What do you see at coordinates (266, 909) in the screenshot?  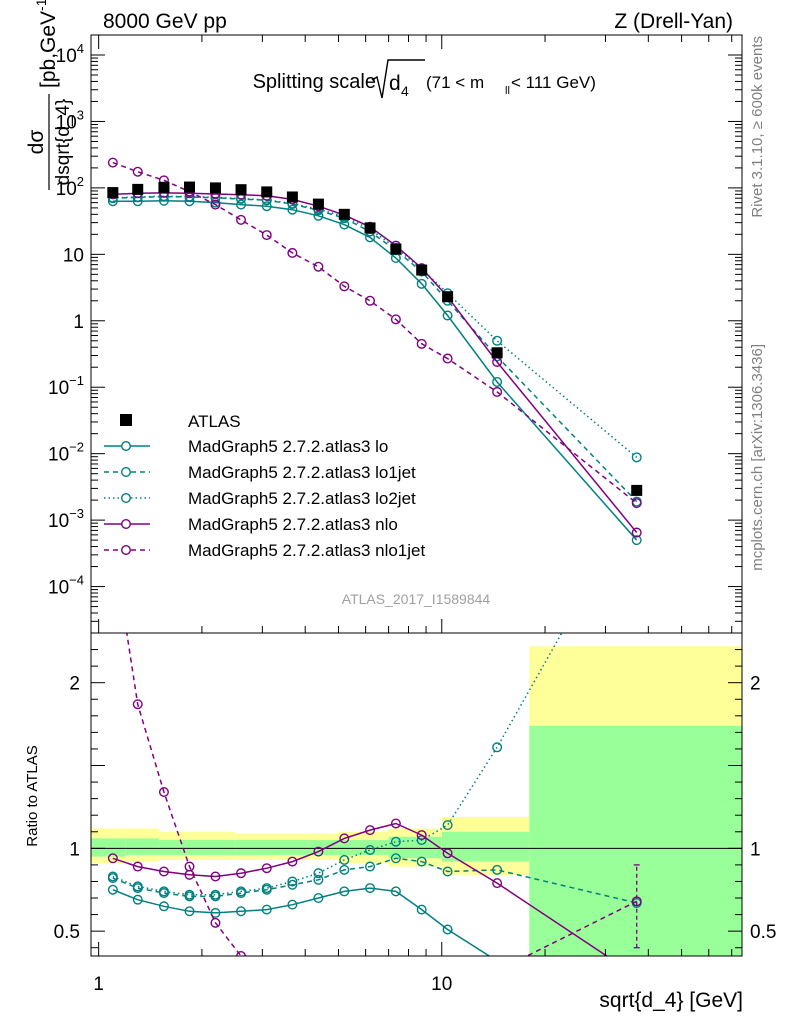 I see `ratio-marker-s0-p6` at bounding box center [266, 909].